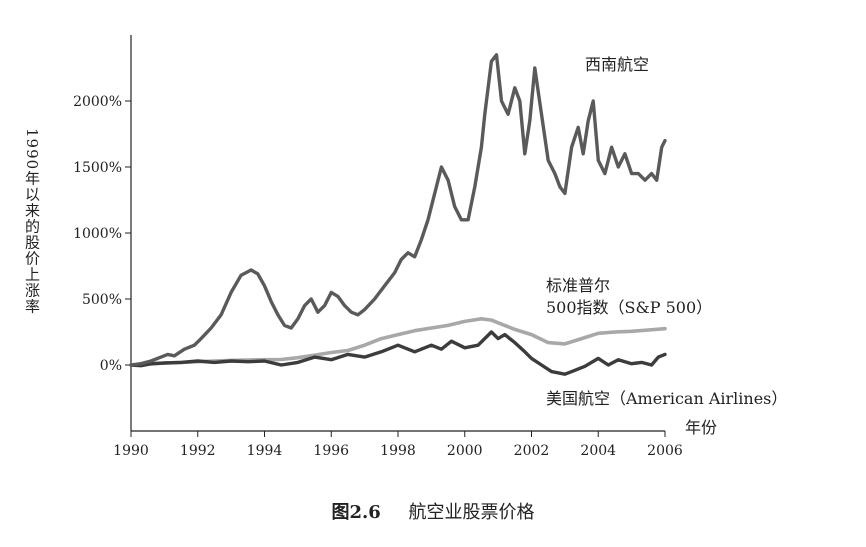 The height and width of the screenshot is (547, 866). I want to click on series-label-2: 美国航空（American Airlines）, so click(666, 398).